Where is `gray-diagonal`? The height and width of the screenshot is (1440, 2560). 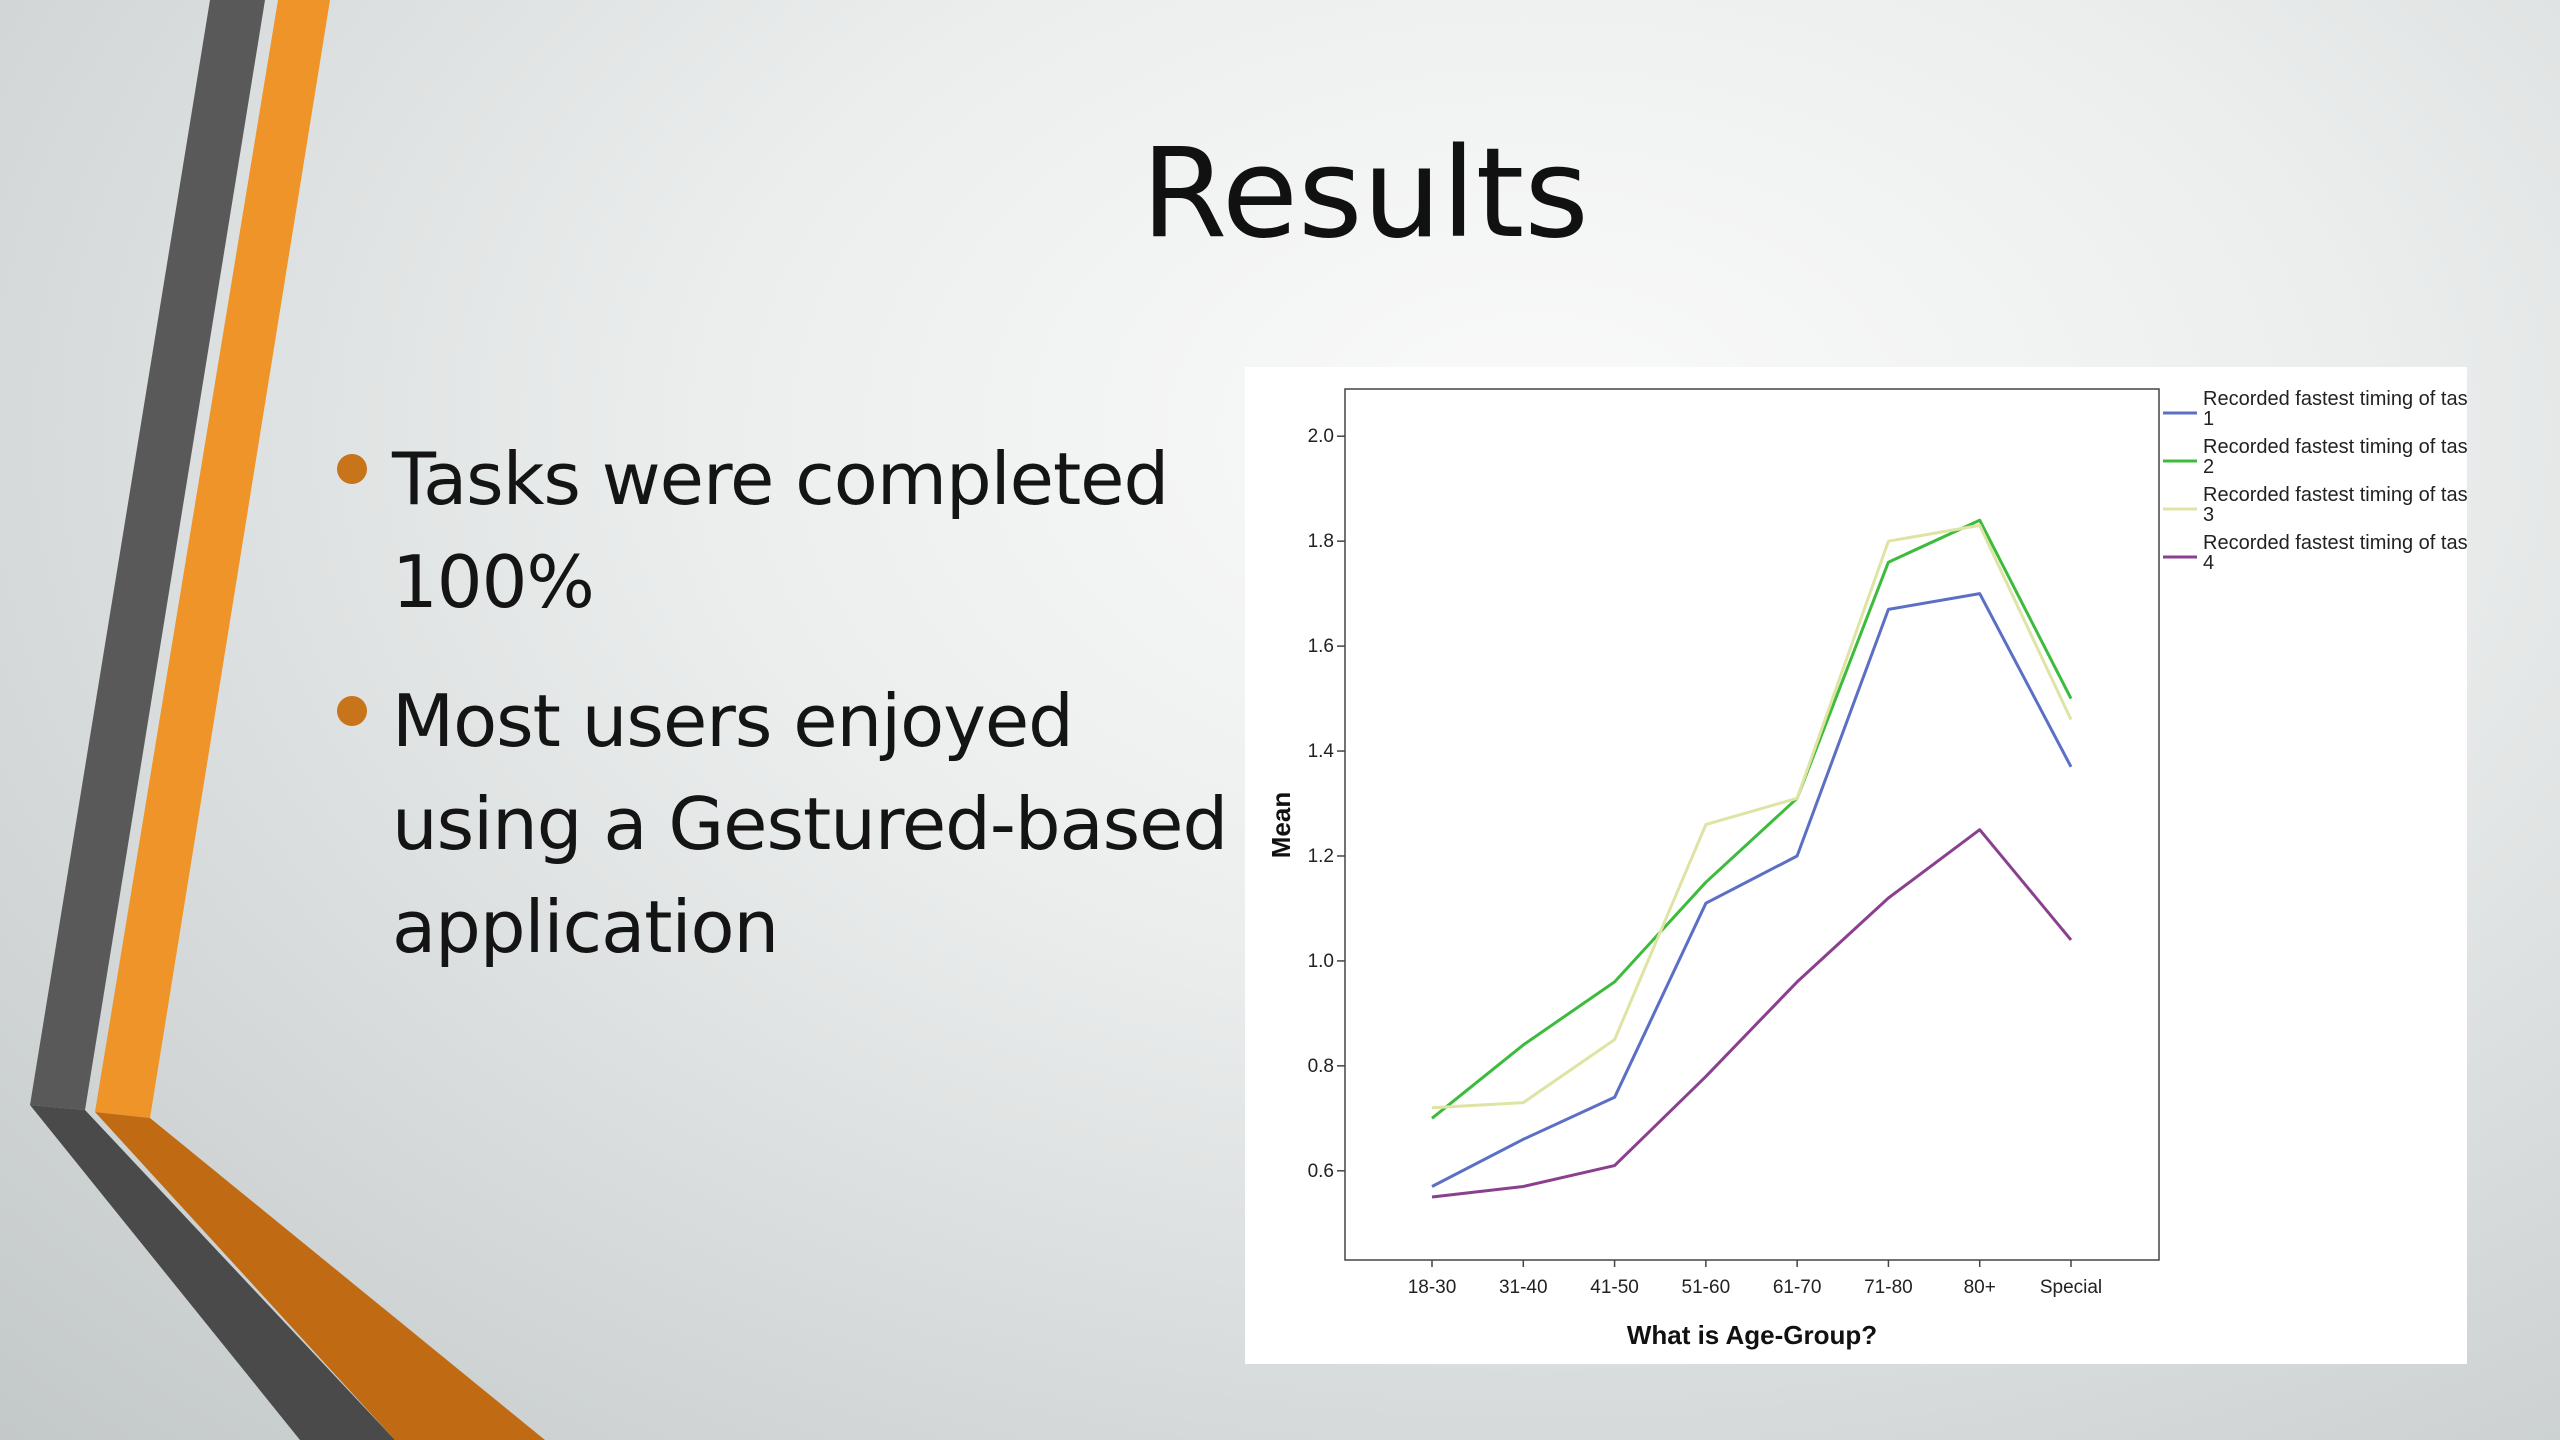
gray-diagonal is located at coordinates (212, 1272).